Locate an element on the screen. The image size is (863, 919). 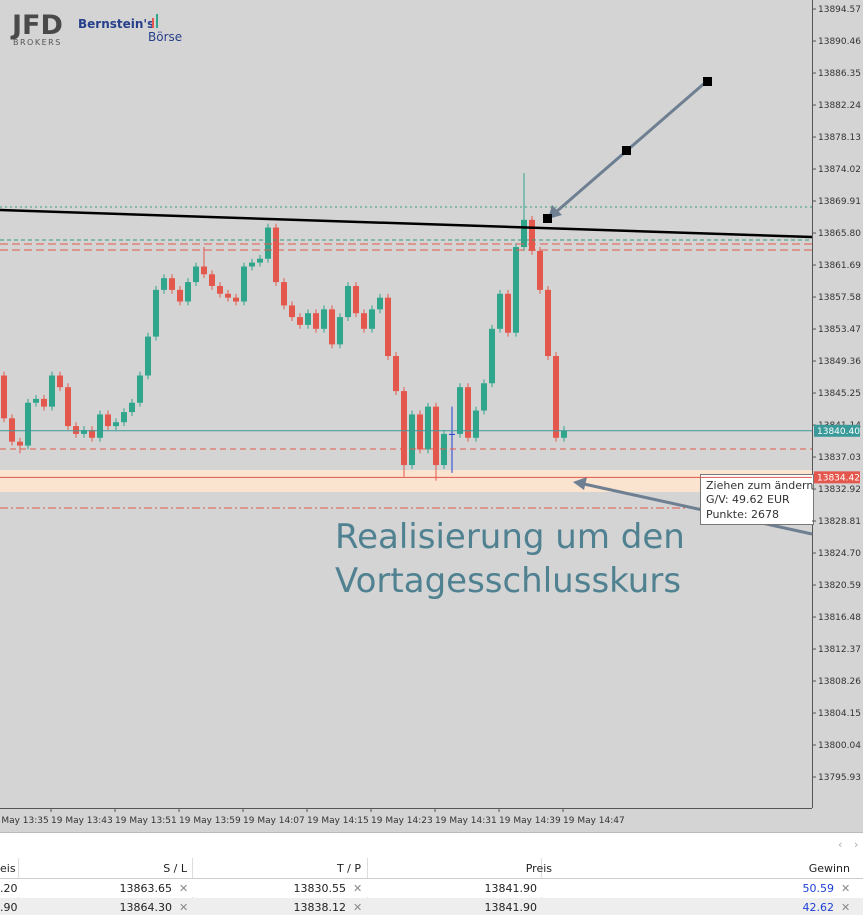
y-tick-label: 13800.04 is located at coordinates (839, 746).